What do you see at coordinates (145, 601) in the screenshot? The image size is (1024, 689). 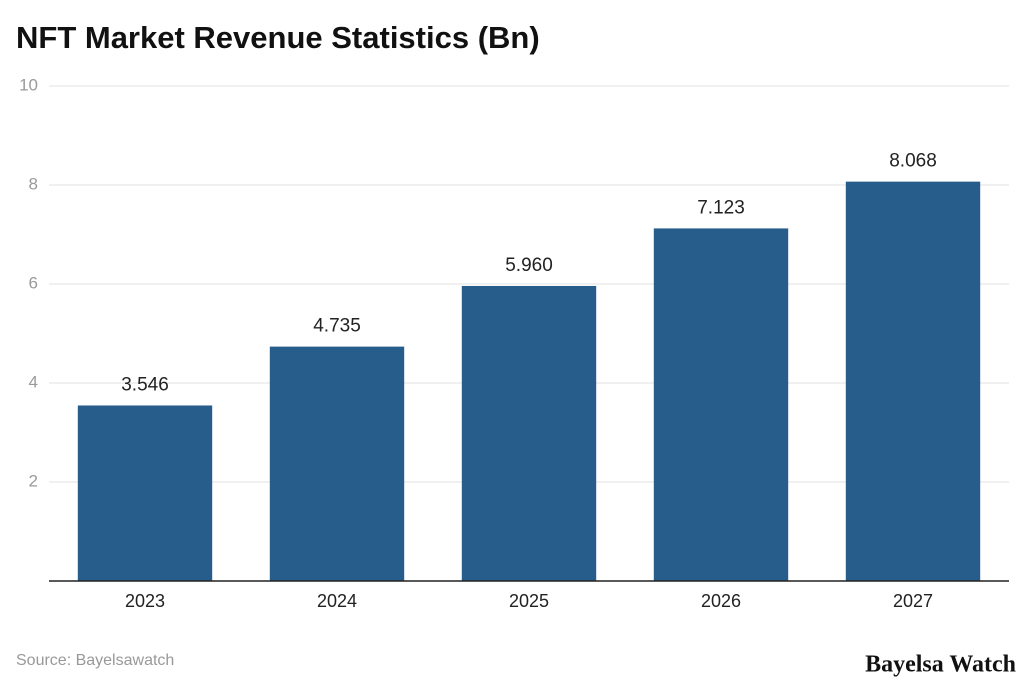 I see `x-tick-label: 2023` at bounding box center [145, 601].